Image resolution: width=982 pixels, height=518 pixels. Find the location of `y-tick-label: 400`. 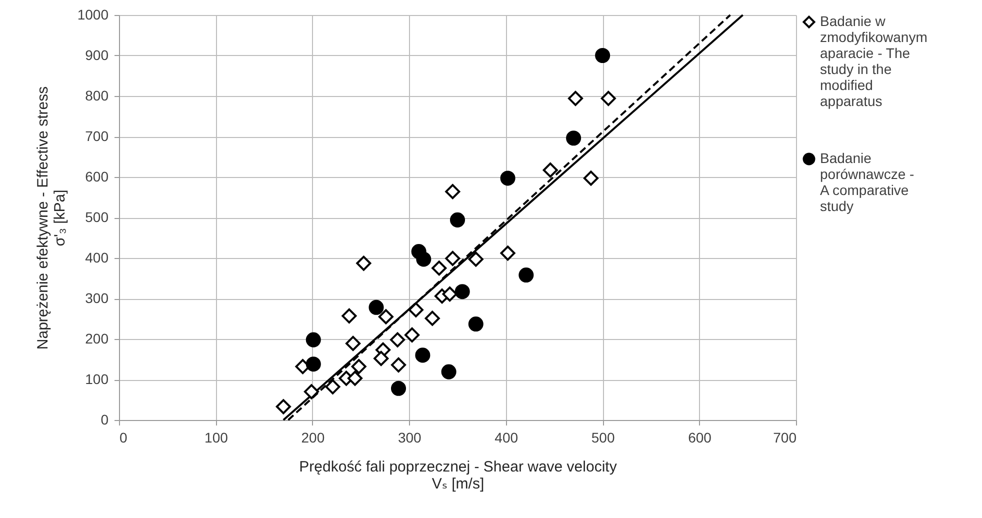

y-tick-label: 400 is located at coordinates (97, 258).